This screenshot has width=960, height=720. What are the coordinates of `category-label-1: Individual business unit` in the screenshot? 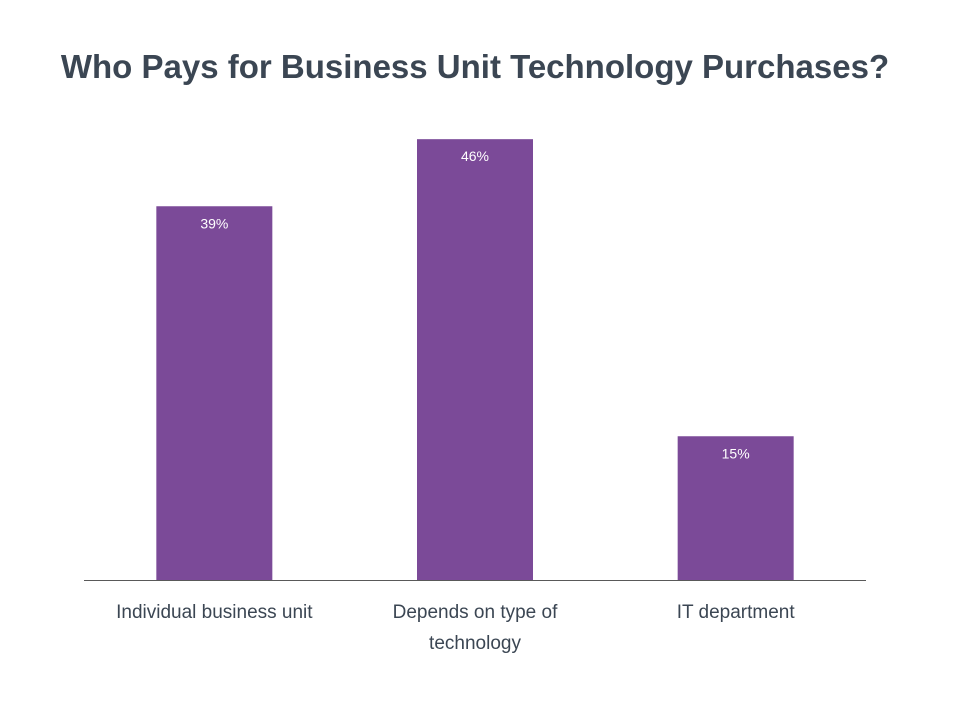 It's located at (214, 612).